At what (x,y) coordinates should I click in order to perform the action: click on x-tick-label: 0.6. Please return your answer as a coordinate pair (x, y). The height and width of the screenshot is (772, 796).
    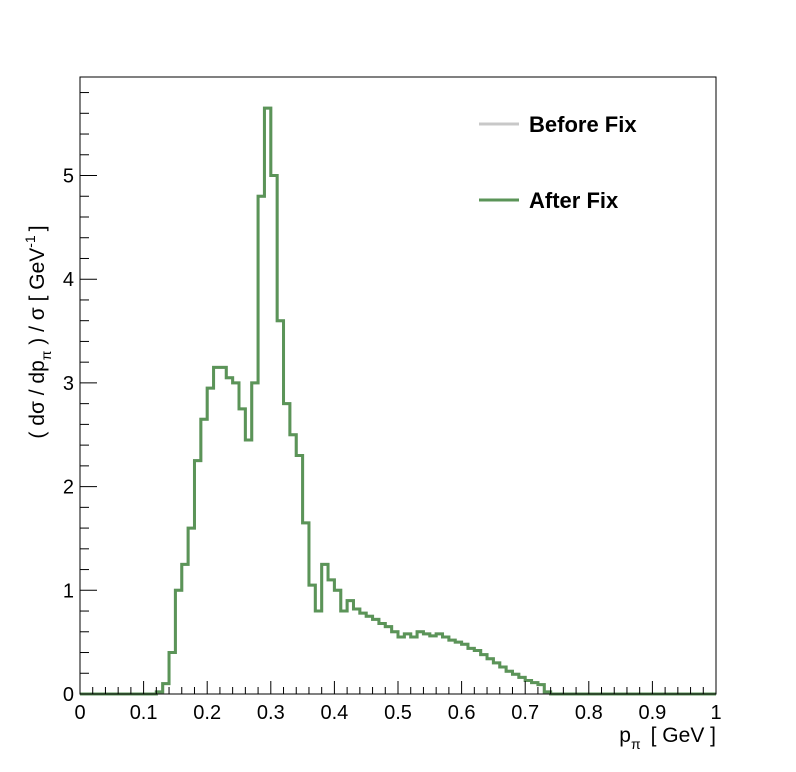
    Looking at the image, I should click on (462, 713).